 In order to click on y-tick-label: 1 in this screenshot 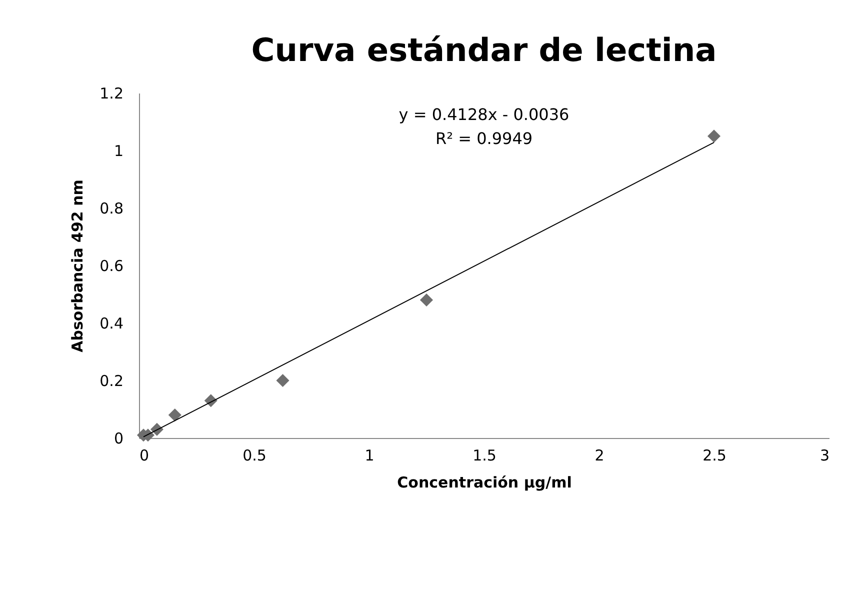, I will do `click(119, 151)`.